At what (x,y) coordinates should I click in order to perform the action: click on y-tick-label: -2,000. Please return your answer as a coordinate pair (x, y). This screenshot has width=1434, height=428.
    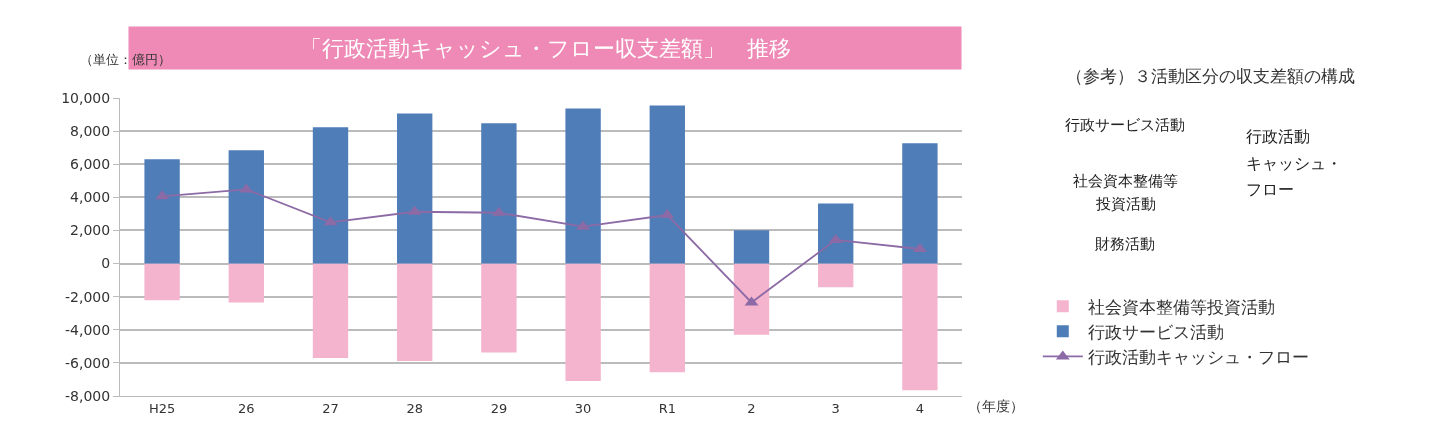
    Looking at the image, I should click on (88, 296).